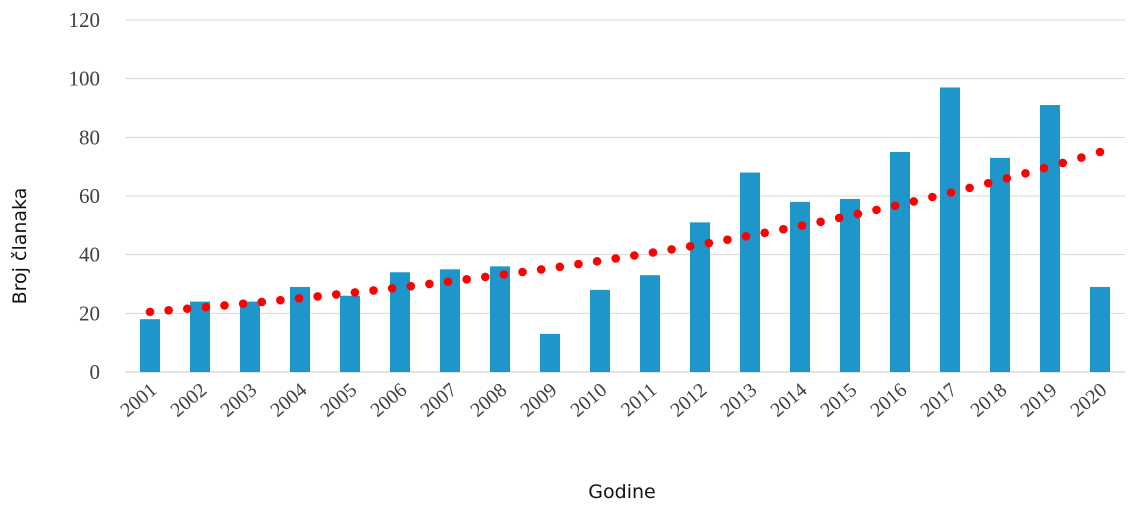  I want to click on y-tick-label: 80, so click(89, 137).